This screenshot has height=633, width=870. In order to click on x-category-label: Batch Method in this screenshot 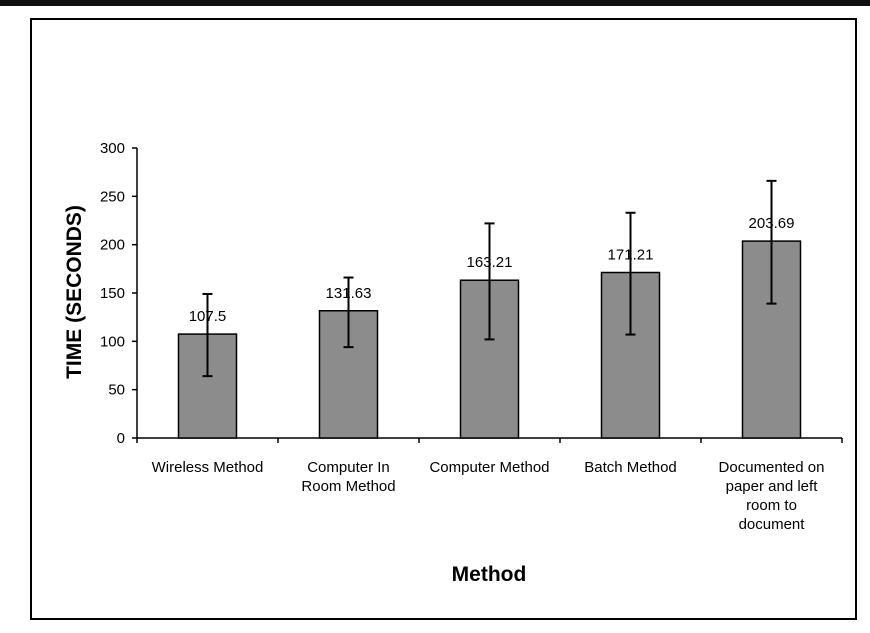, I will do `click(630, 467)`.